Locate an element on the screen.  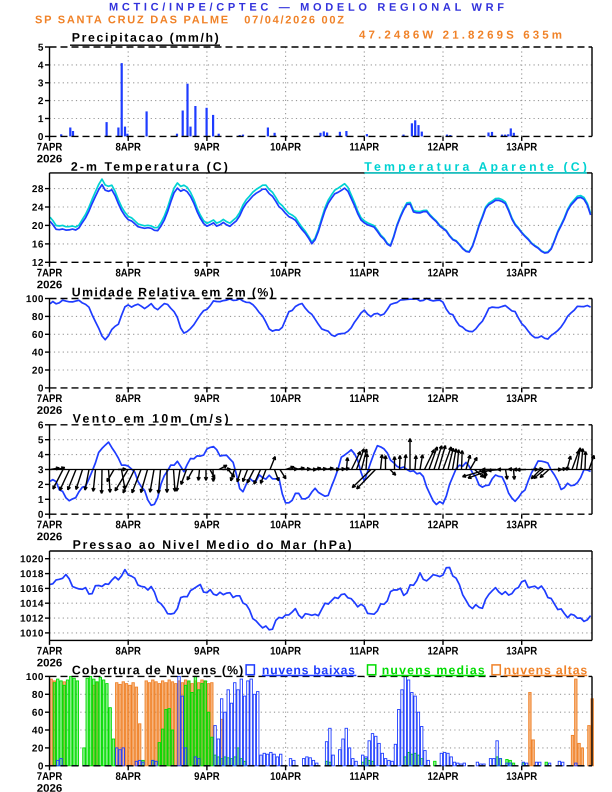
svg-text: 1010 is located at coordinates (32, 633).